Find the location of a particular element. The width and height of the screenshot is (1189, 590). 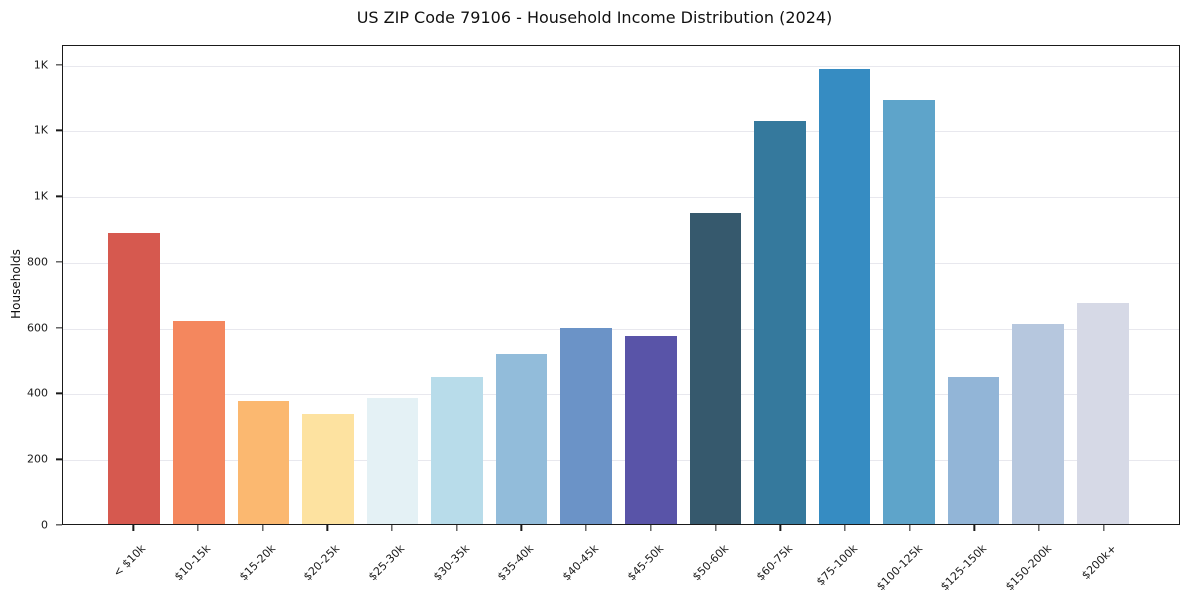

x-tick-label: $10-15k is located at coordinates (192, 563).